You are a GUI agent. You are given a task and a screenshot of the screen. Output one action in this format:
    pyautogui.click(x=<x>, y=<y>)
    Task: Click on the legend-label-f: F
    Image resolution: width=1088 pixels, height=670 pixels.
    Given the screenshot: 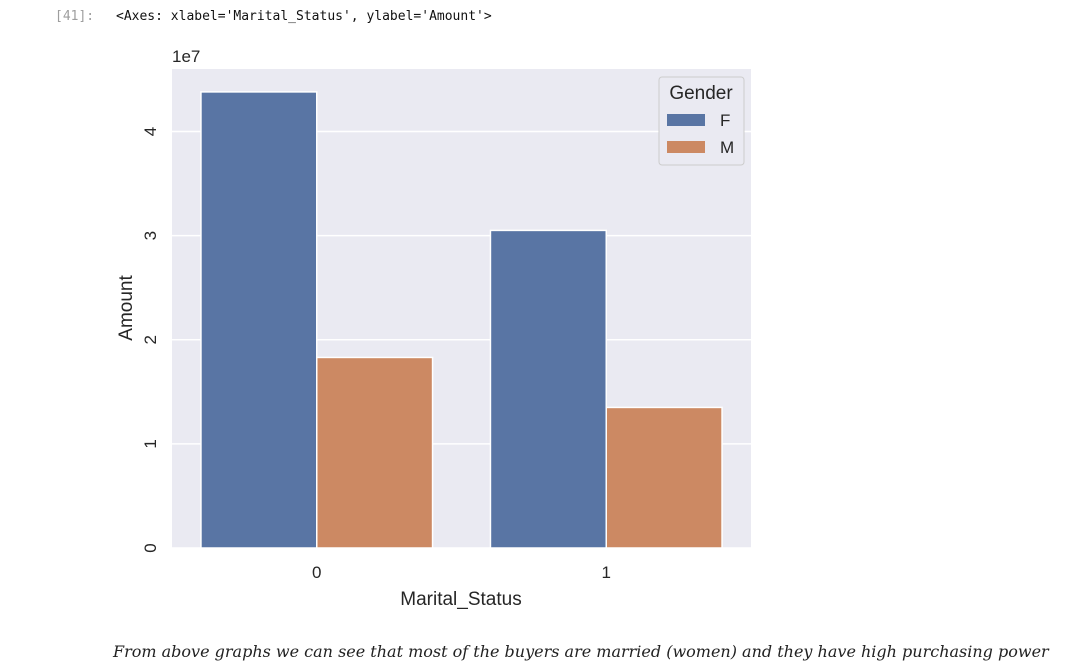 What is the action you would take?
    pyautogui.click(x=725, y=120)
    